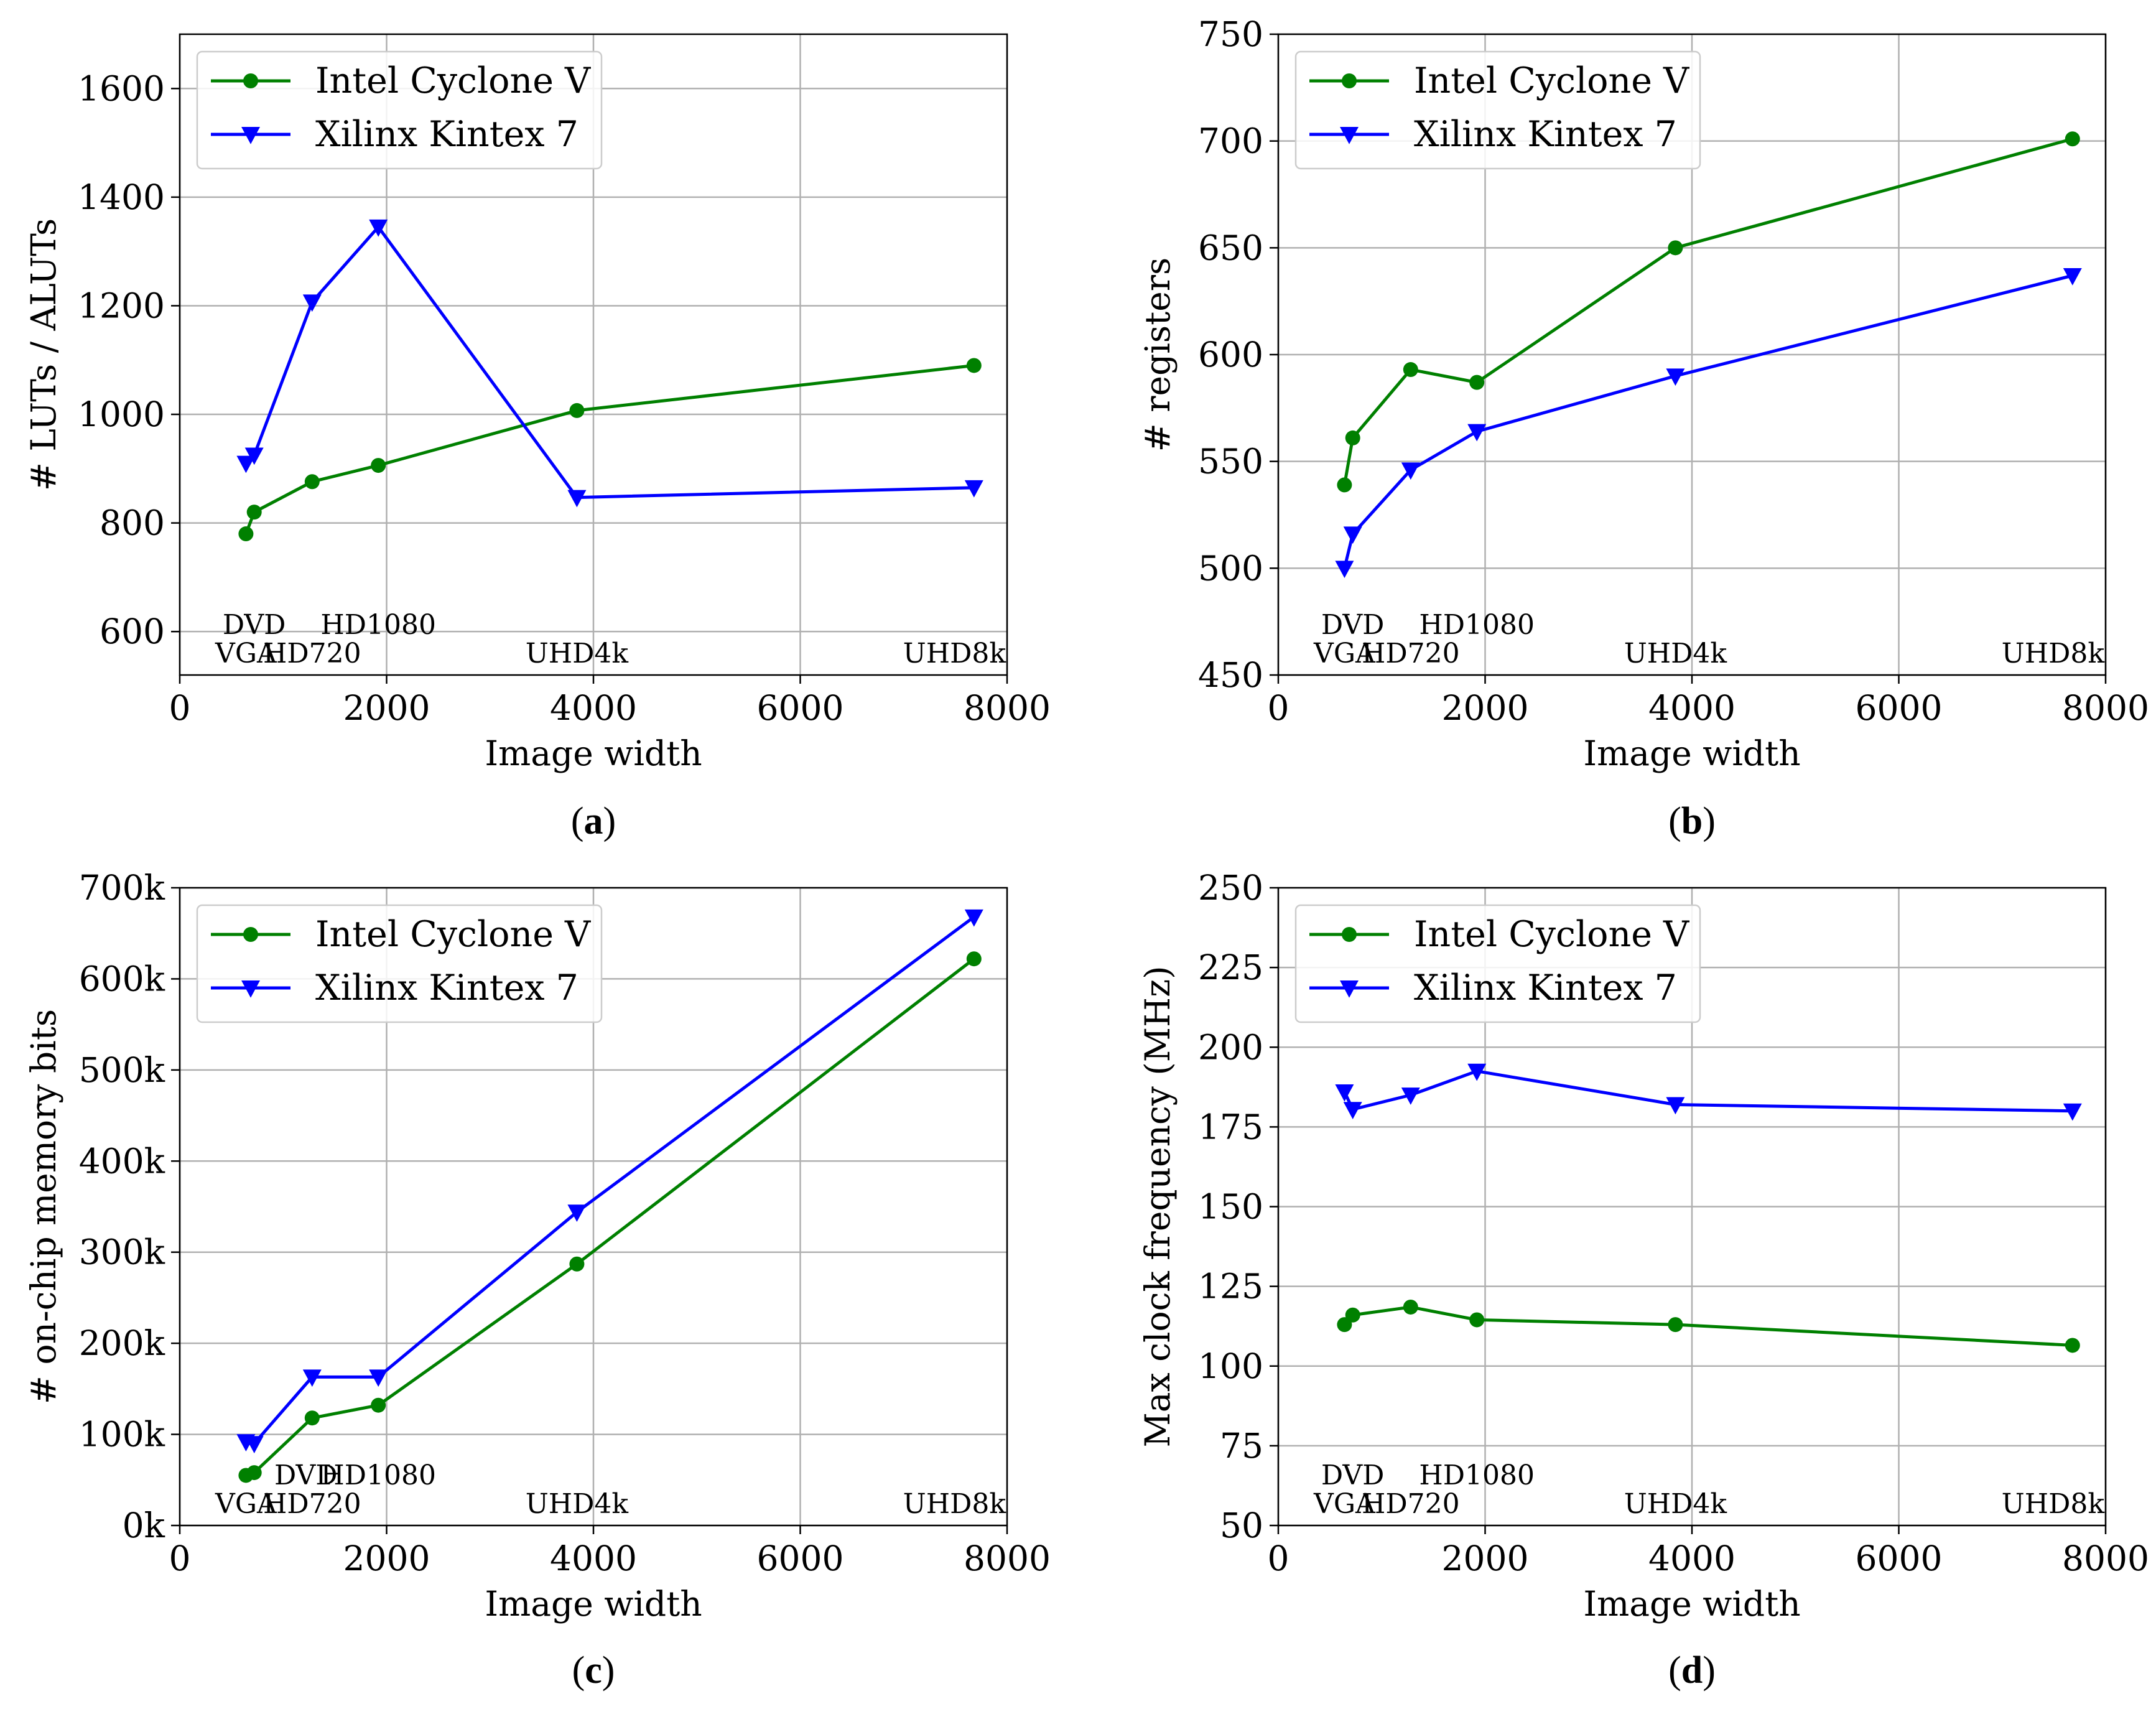  I want to click on y-tick-label: 450, so click(1230, 675).